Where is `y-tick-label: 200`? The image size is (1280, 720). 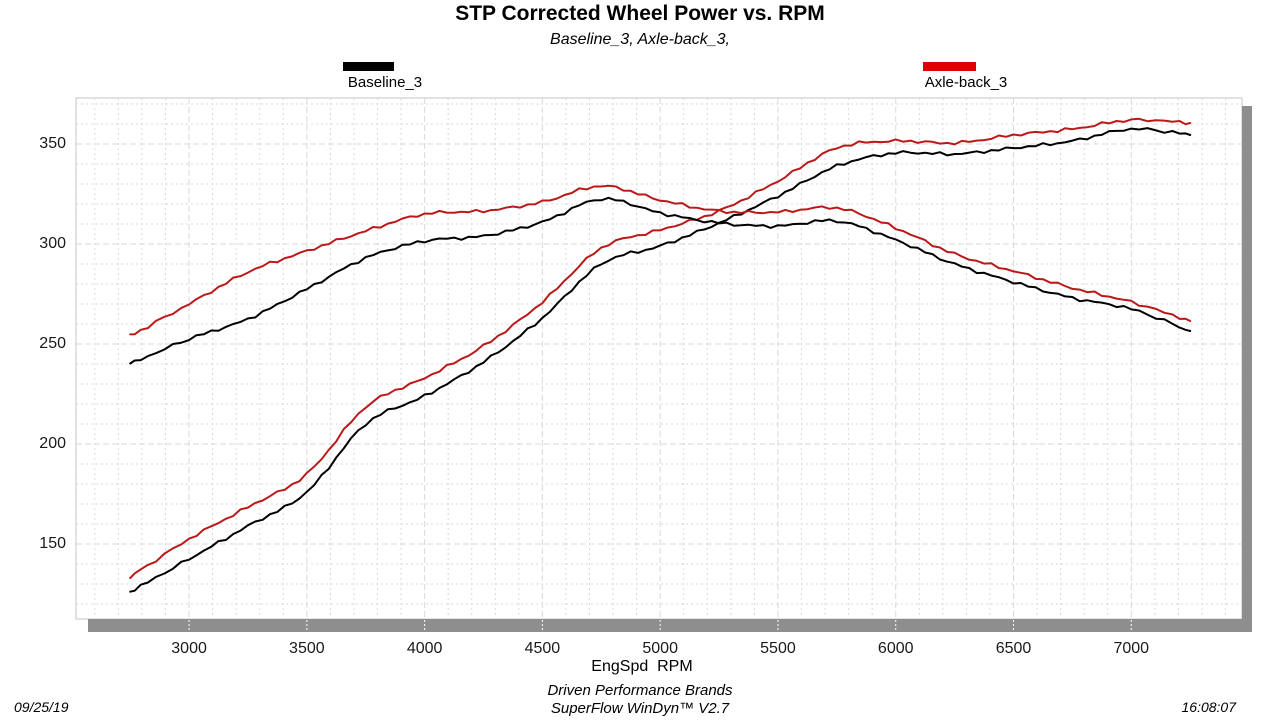
y-tick-label: 200 is located at coordinates (52, 443).